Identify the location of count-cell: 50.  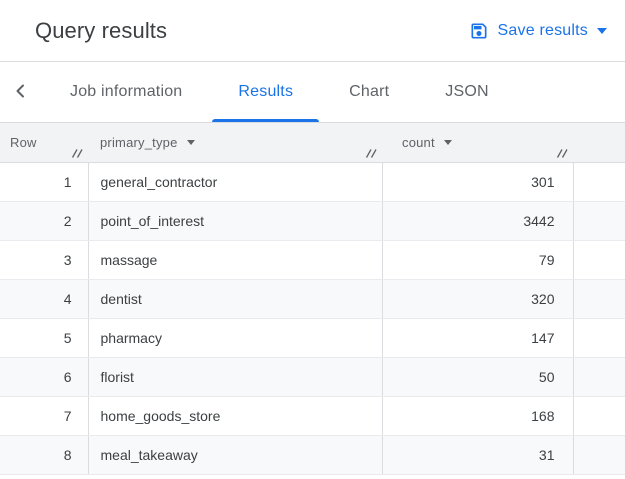
(478, 377).